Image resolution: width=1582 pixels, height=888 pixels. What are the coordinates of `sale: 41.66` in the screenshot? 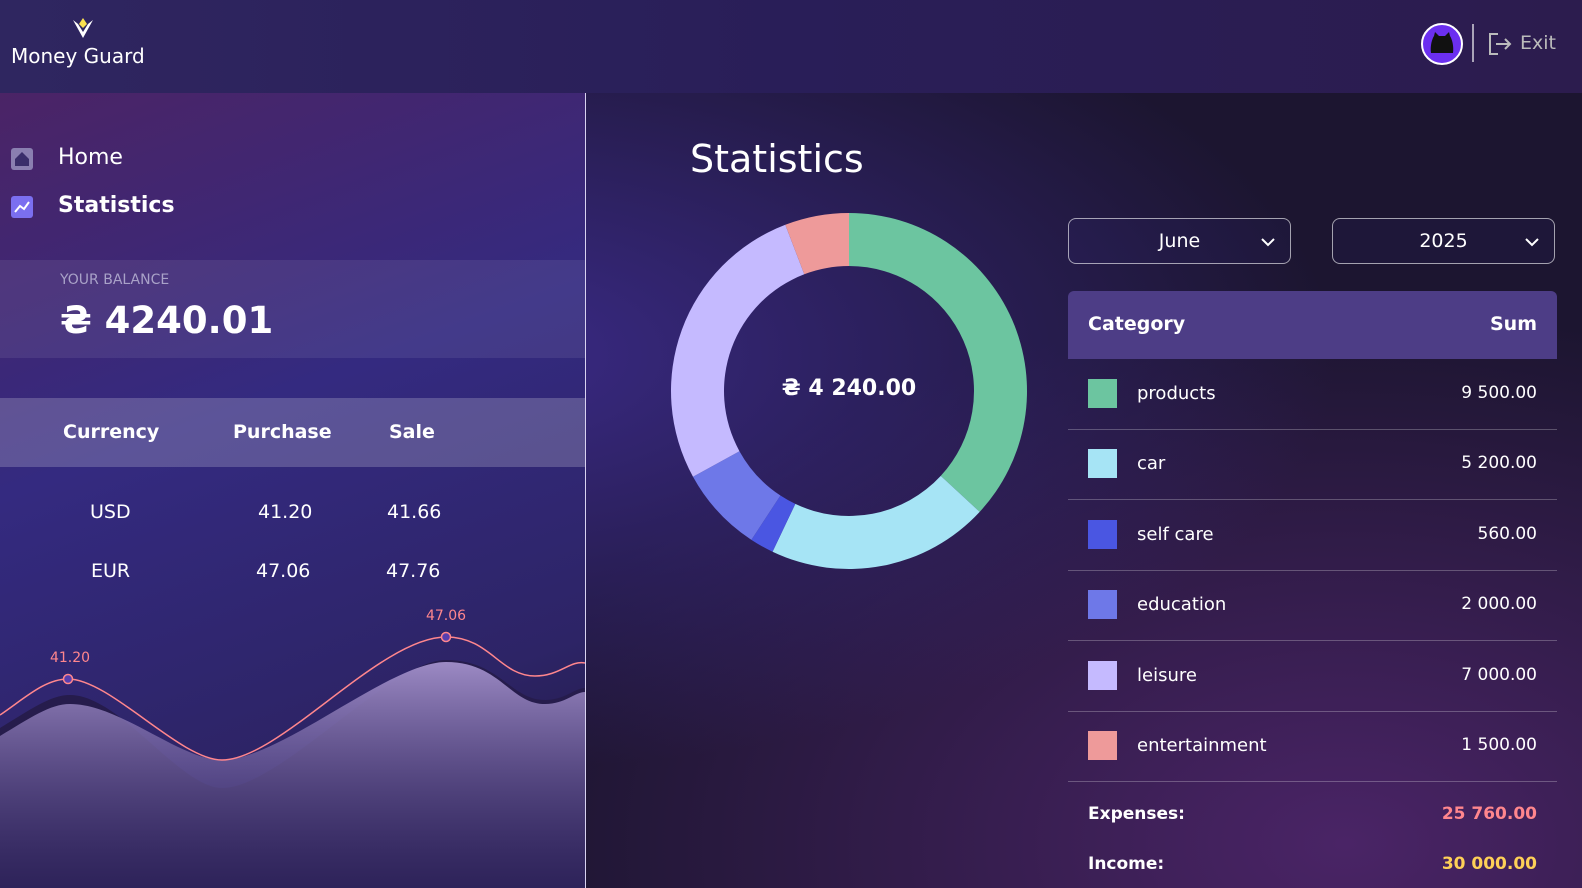 It's located at (414, 512).